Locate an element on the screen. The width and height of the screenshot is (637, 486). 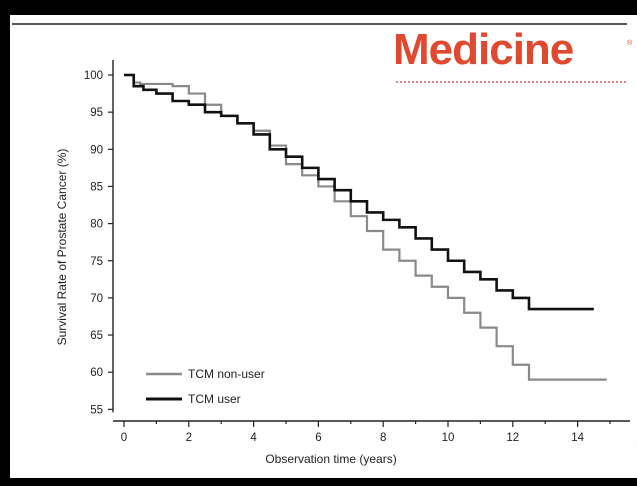
x-tick-label: 4 is located at coordinates (253, 438).